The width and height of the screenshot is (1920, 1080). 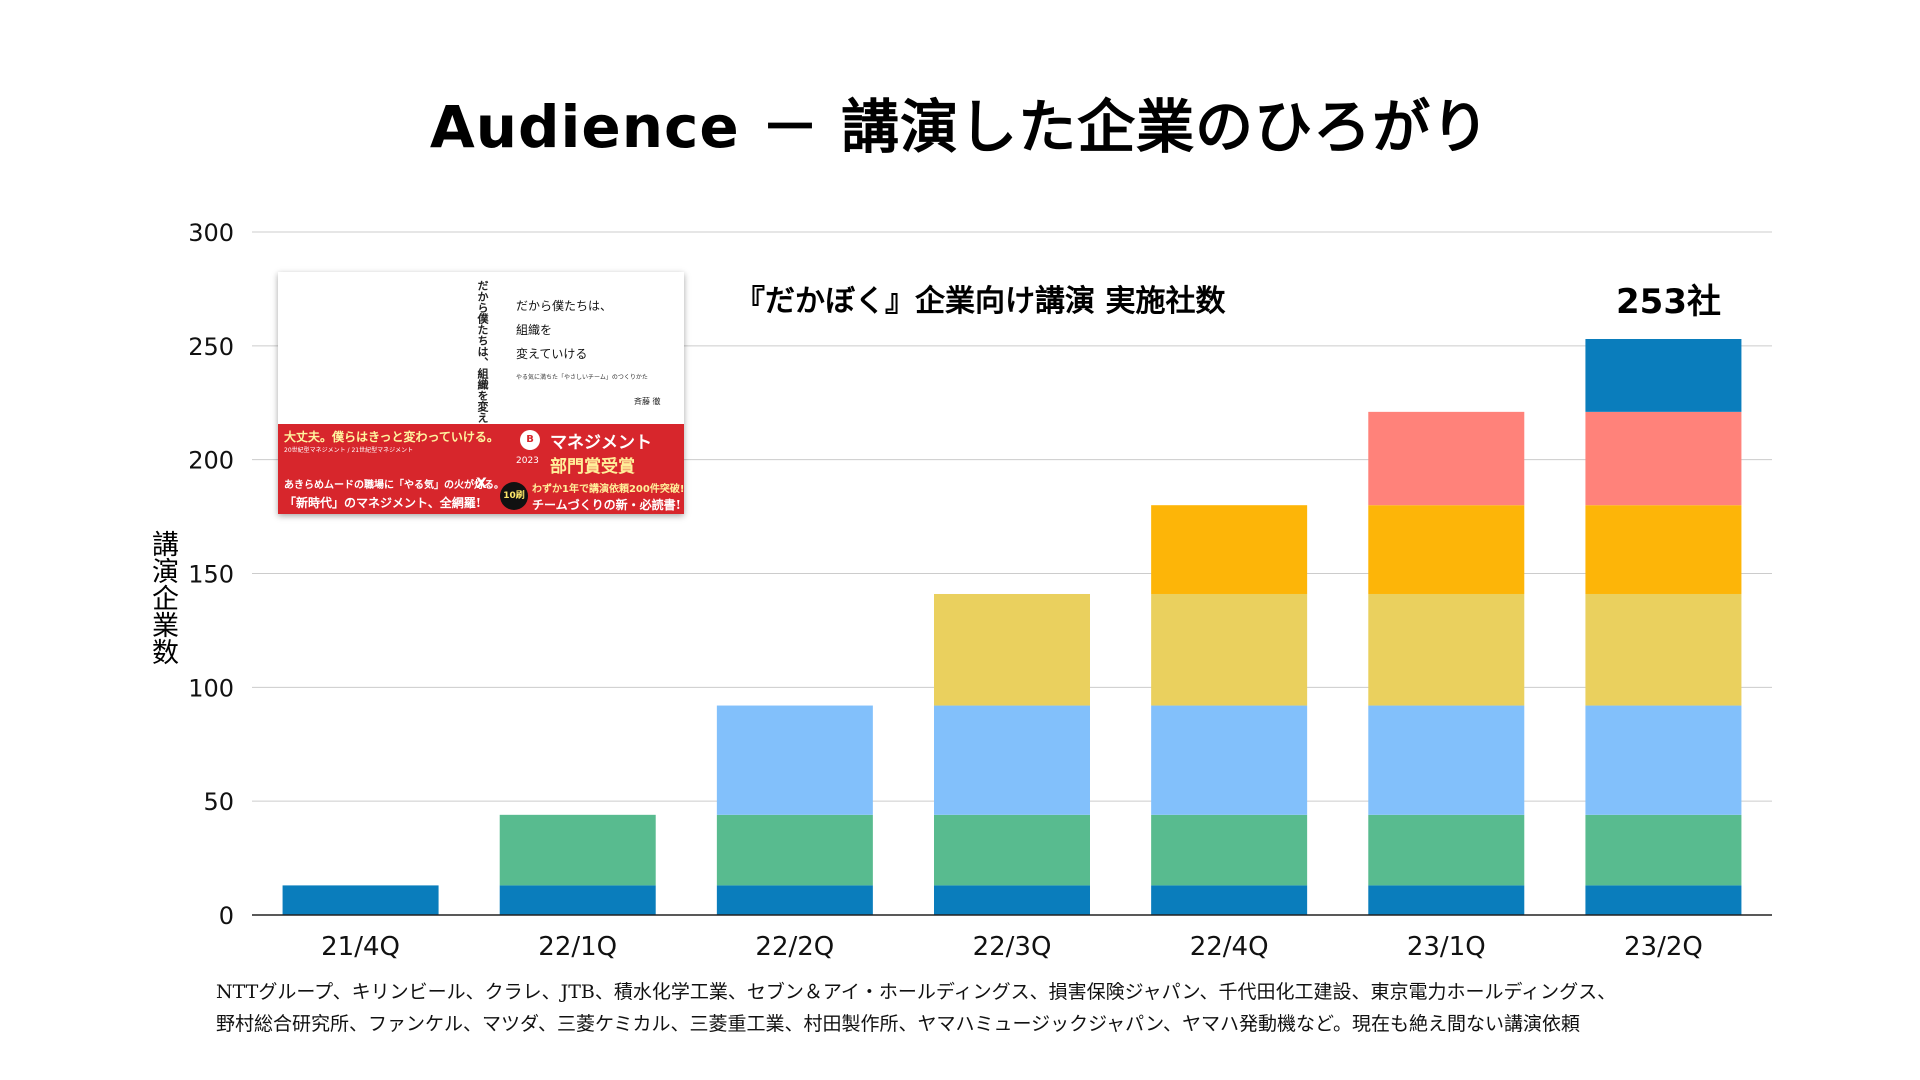 I want to click on book-title-line: だから僕たちは、, so click(x=564, y=306).